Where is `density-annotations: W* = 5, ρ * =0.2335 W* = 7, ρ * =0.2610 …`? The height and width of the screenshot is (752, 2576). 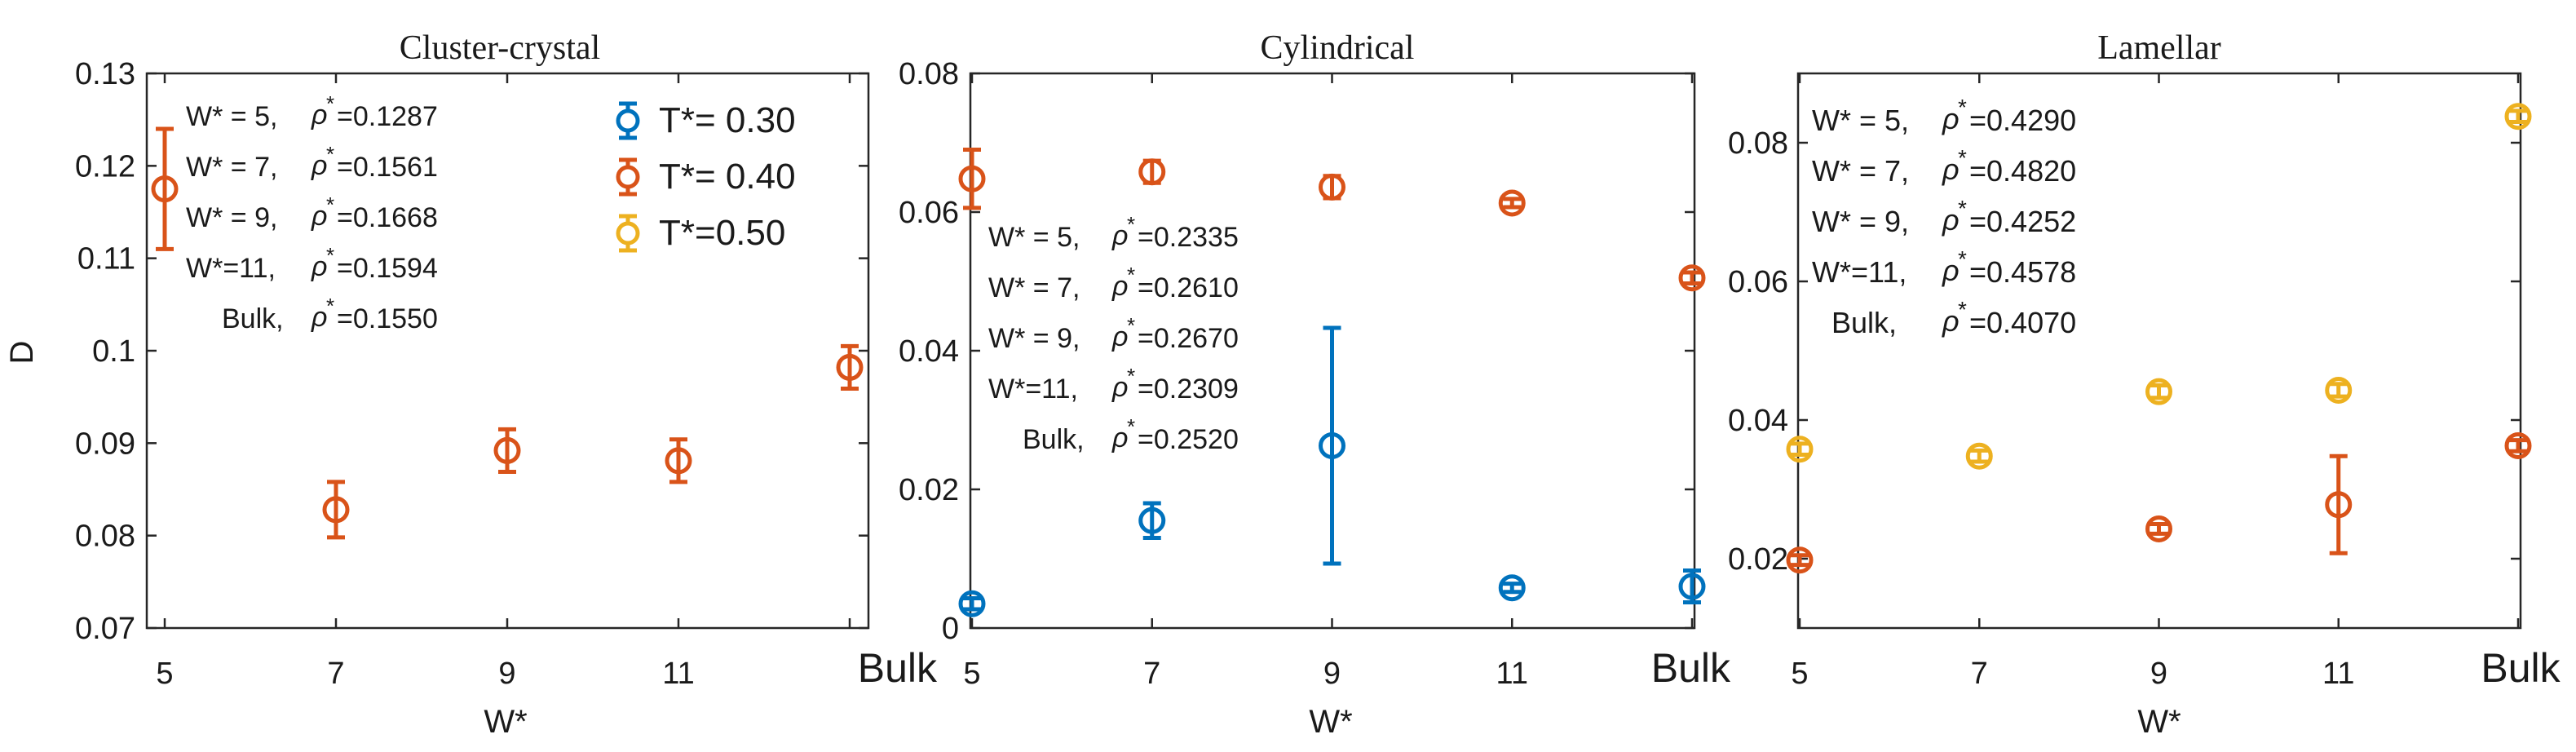
density-annotations: W* = 5, ρ * =0.2335 W* = 7, ρ * =0.2610 … is located at coordinates (1113, 333).